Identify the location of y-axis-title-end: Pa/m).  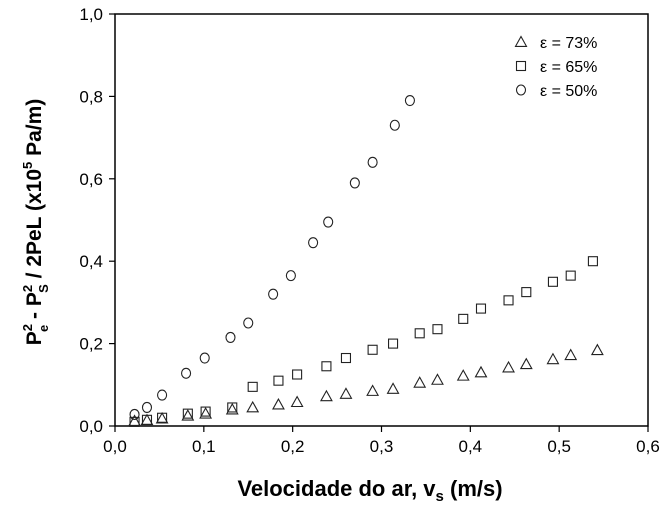
(34, 130).